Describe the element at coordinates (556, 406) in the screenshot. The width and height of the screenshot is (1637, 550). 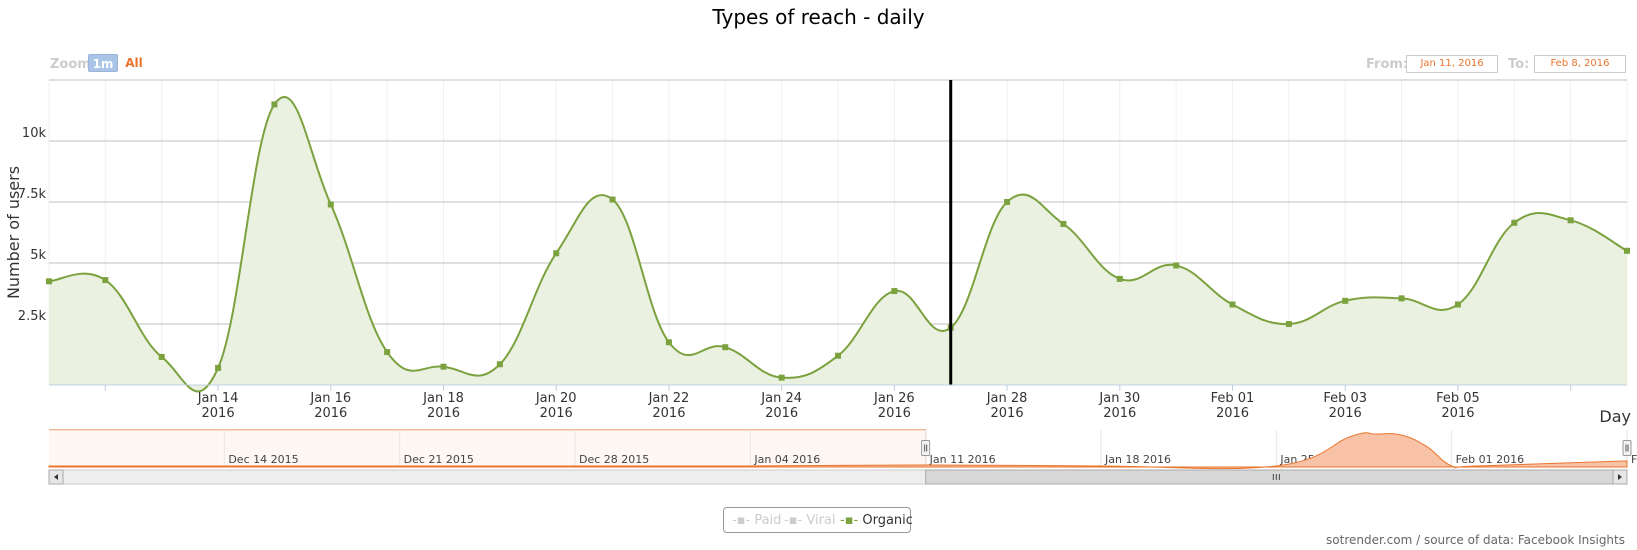
I see `x-tick-label: Jan 20 2016` at that location.